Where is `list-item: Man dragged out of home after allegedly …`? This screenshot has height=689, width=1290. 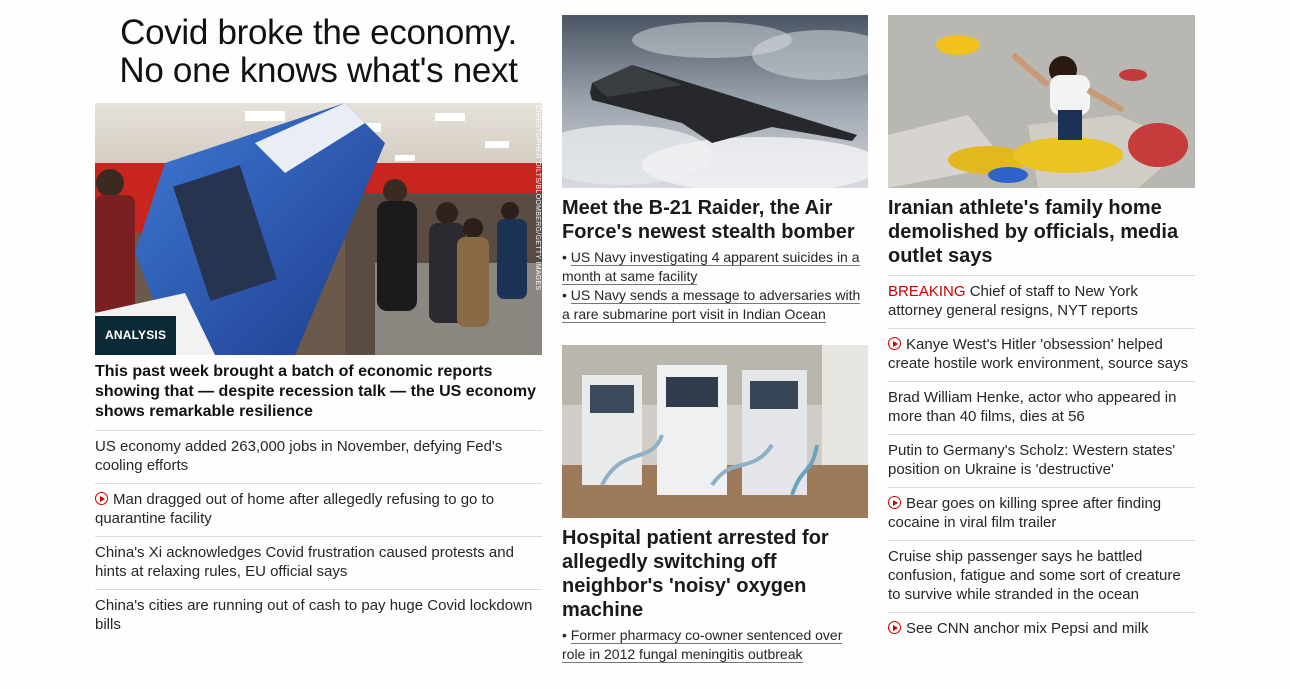
list-item: Man dragged out of home after allegedly … is located at coordinates (318, 509).